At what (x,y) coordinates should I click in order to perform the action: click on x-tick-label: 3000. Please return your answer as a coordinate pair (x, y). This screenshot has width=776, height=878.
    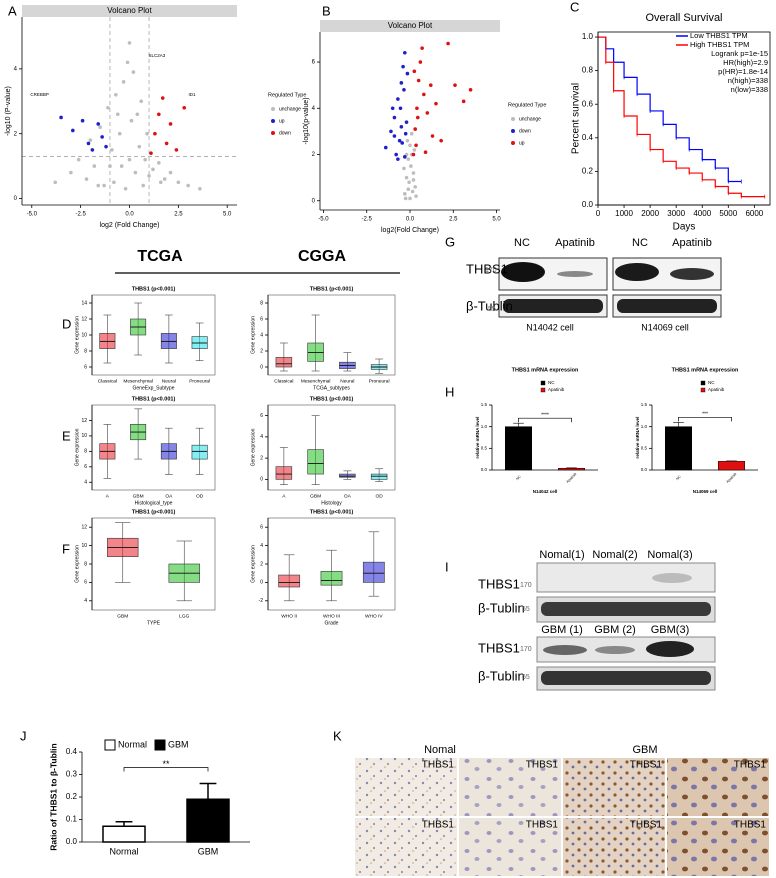
    Looking at the image, I should click on (676, 213).